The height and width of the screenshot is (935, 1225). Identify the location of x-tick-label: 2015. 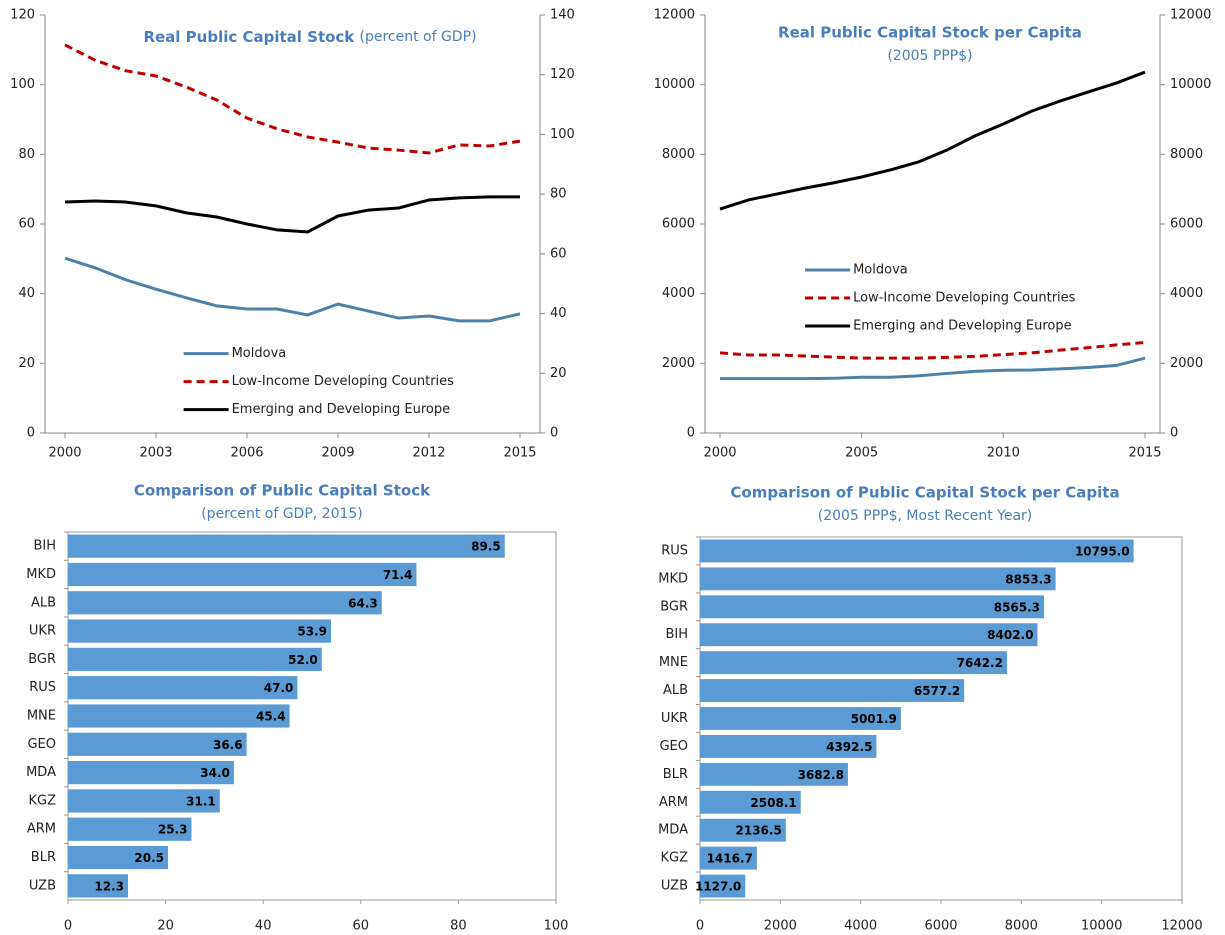
(1144, 453).